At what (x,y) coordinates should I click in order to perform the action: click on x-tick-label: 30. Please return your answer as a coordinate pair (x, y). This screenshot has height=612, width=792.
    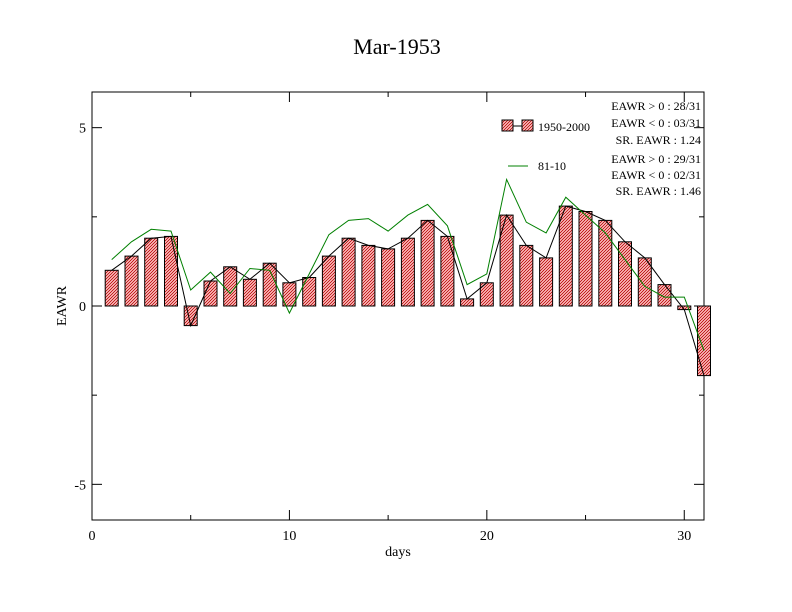
    Looking at the image, I should click on (684, 536).